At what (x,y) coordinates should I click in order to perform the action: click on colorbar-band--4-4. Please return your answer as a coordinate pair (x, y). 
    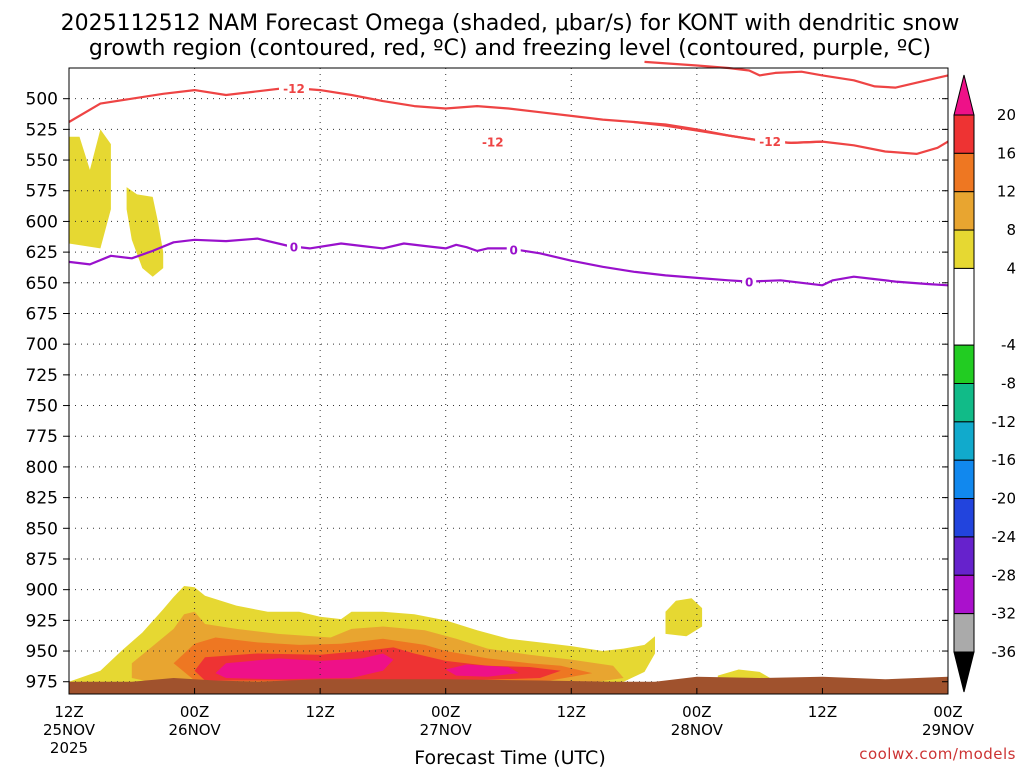
    Looking at the image, I should click on (964, 306).